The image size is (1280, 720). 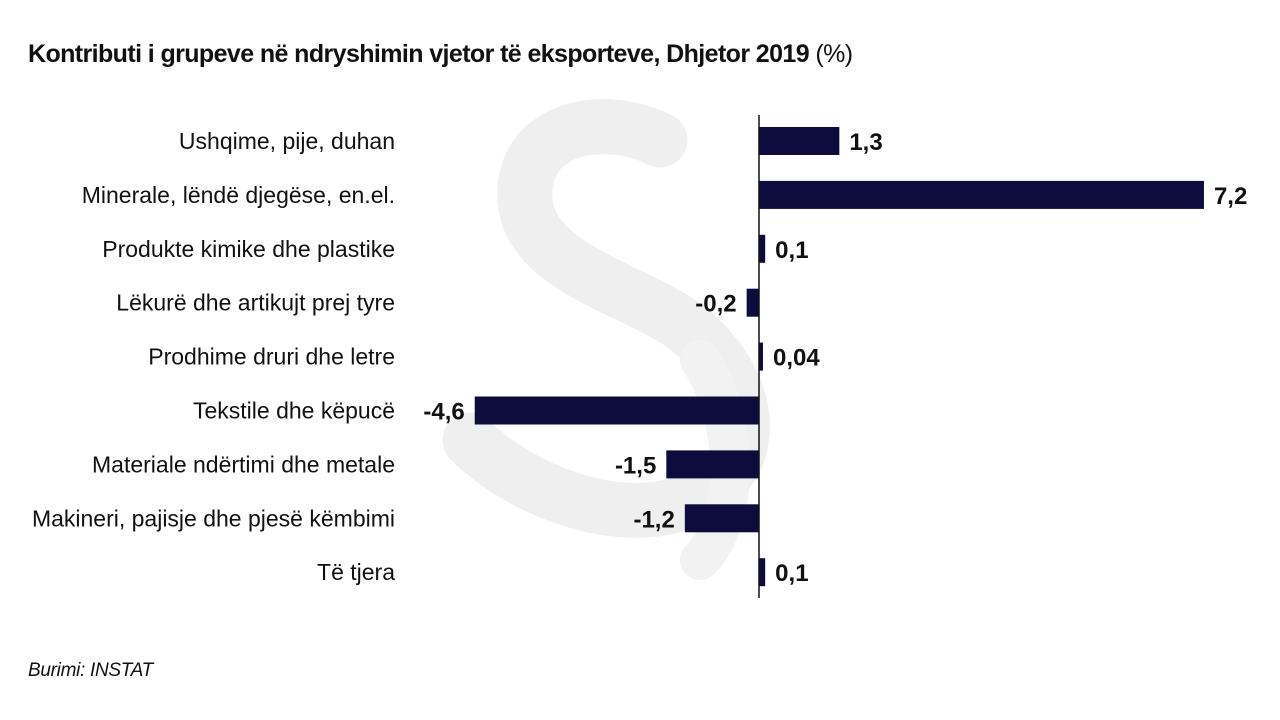 I want to click on value-label: -1,2, so click(x=653, y=519).